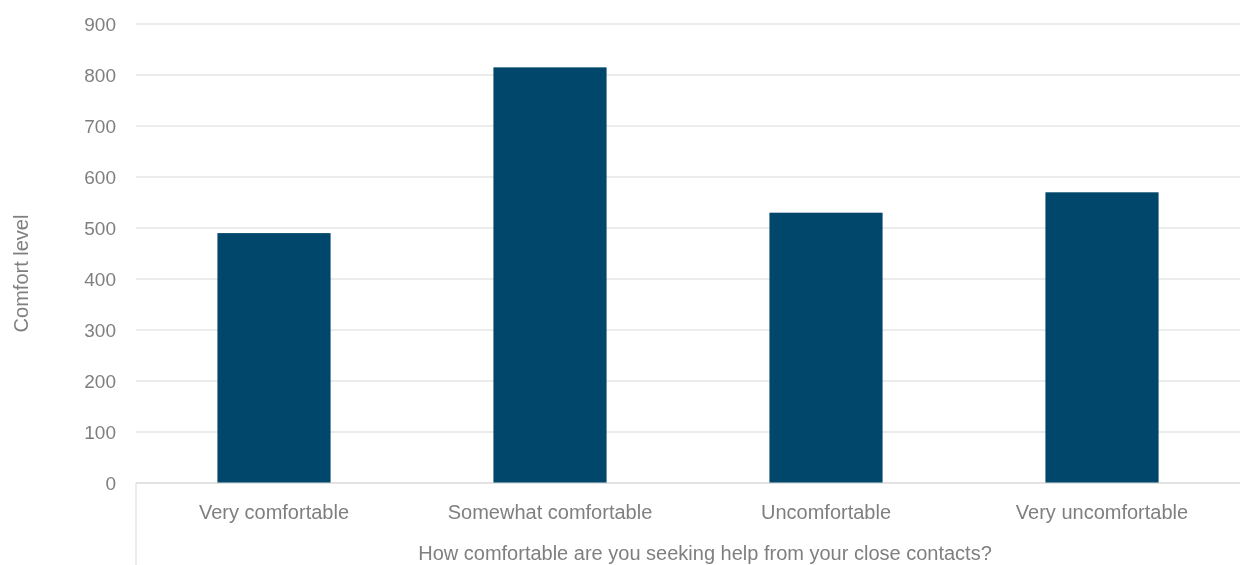 Image resolution: width=1240 pixels, height=565 pixels. Describe the element at coordinates (100, 24) in the screenshot. I see `y-tick-label: 900` at that location.